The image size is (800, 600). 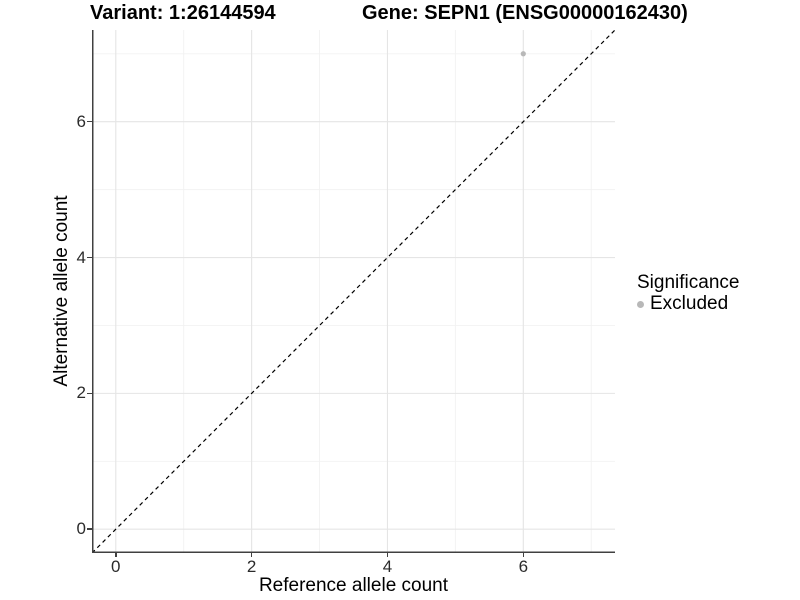 I want to click on x-axis-title: Reference allele count, so click(x=353, y=585).